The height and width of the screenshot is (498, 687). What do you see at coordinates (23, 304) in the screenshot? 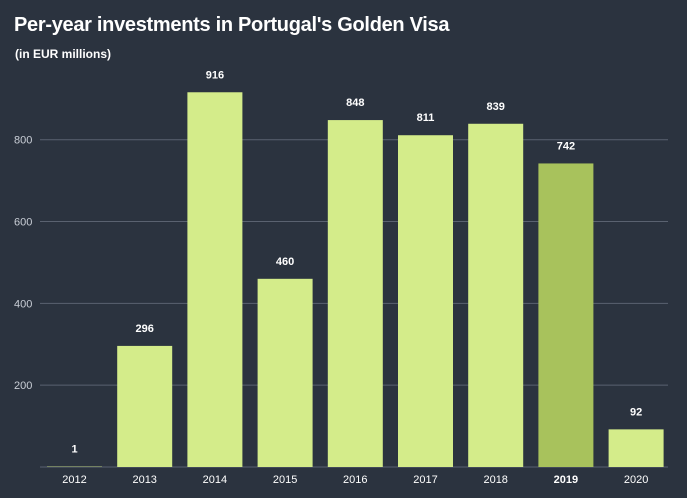
I see `y-tick-label: 400` at bounding box center [23, 304].